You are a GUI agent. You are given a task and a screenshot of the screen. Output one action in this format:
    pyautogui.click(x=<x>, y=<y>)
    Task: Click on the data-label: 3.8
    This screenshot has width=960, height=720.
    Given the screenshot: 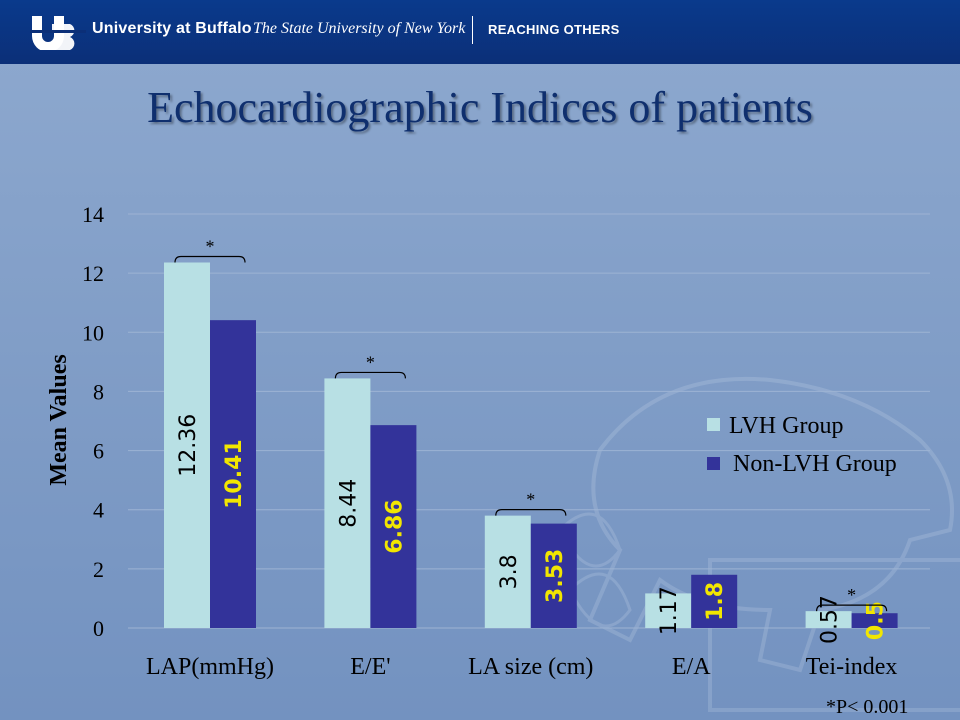 What is the action you would take?
    pyautogui.click(x=509, y=571)
    